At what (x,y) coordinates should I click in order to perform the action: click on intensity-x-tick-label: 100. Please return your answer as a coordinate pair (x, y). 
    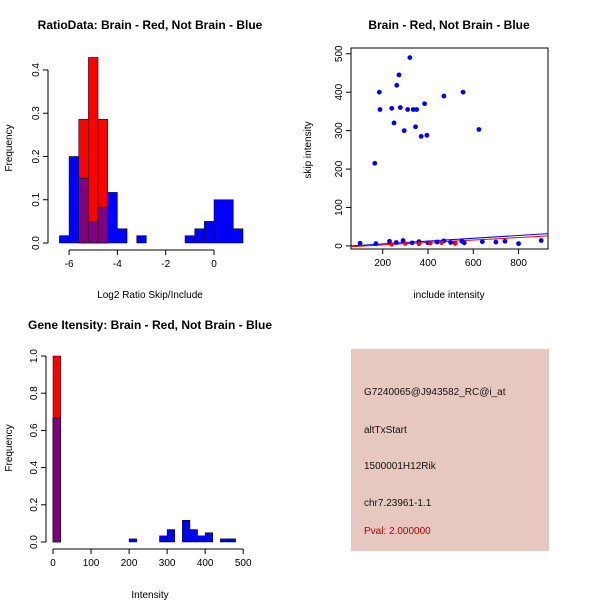
    Looking at the image, I should click on (91, 563).